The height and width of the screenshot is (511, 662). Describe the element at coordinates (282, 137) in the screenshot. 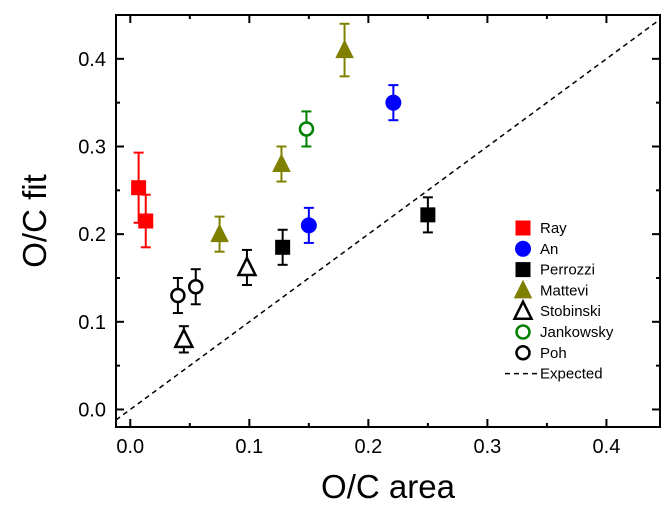

I see `series-mattevi` at that location.